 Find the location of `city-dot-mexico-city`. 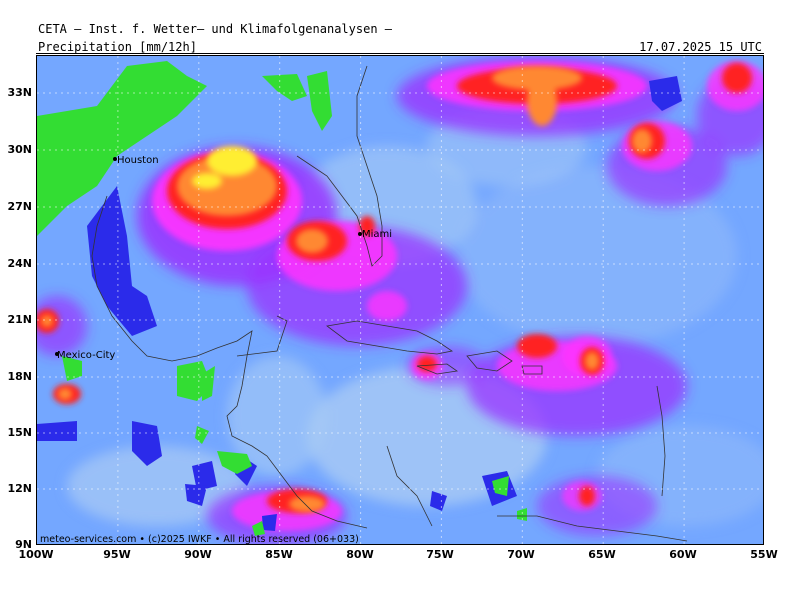

city-dot-mexico-city is located at coordinates (57, 354).